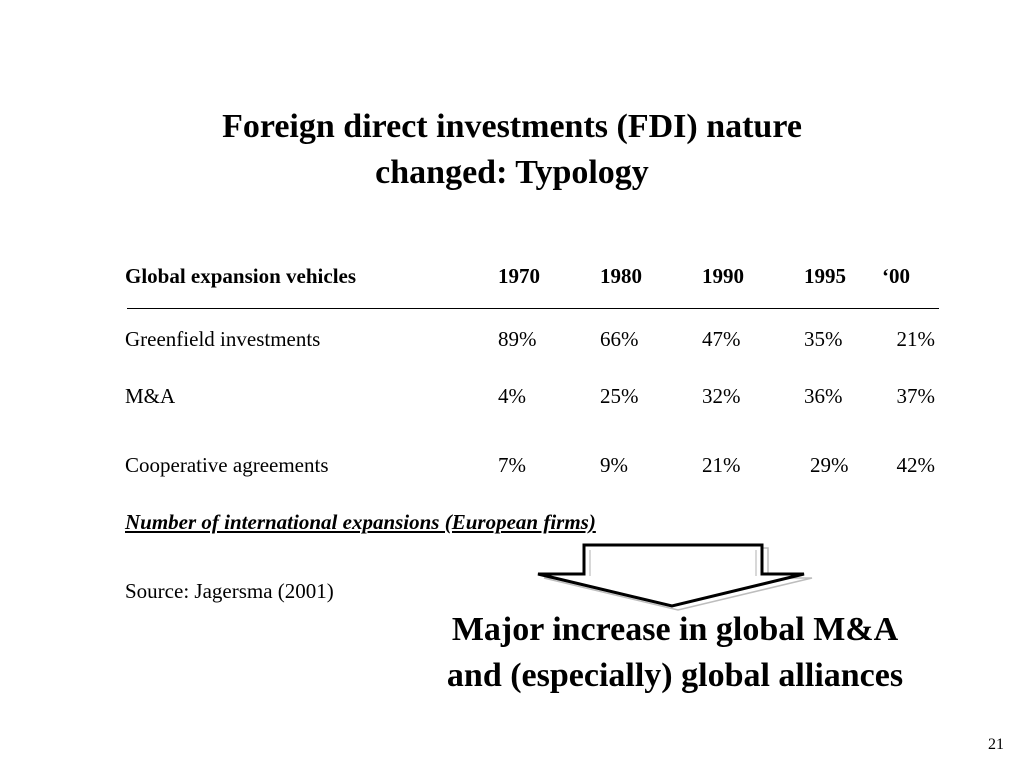  Describe the element at coordinates (512, 465) in the screenshot. I see `table-cell: 7%` at that location.